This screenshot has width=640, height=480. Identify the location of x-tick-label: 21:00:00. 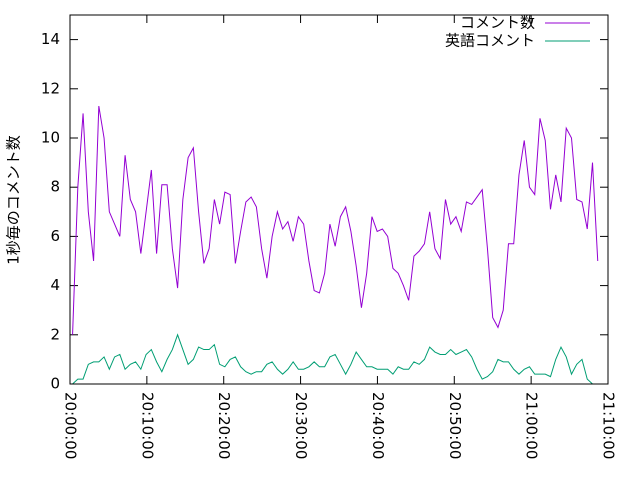
(532, 425).